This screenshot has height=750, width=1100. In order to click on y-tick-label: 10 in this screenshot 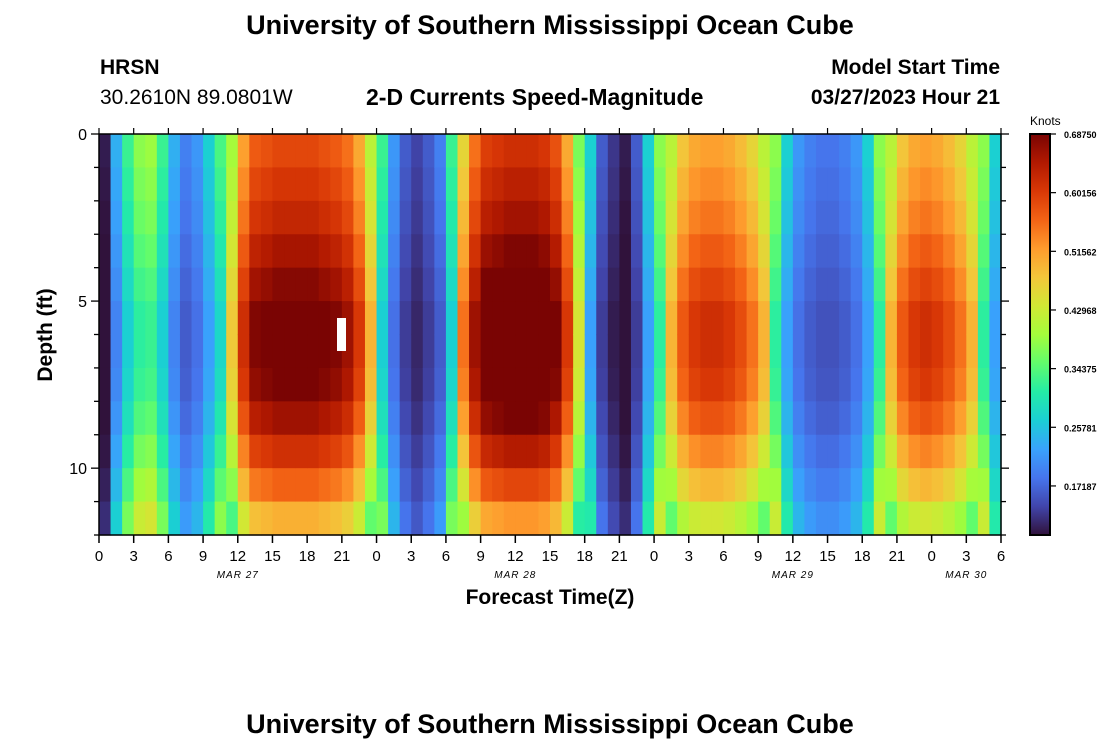, I will do `click(78, 469)`.